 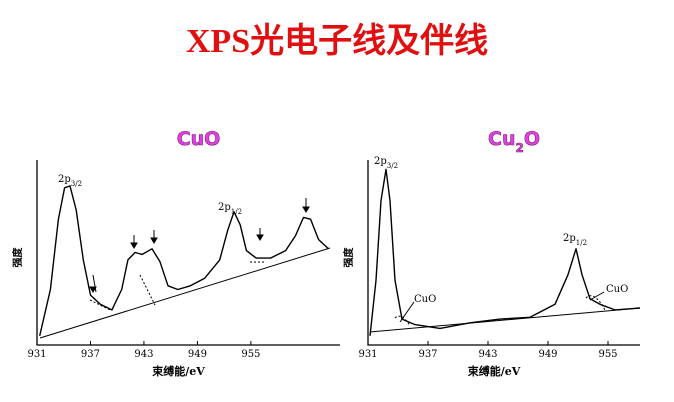 I want to click on chart-title-sub: 2, so click(x=519, y=148).